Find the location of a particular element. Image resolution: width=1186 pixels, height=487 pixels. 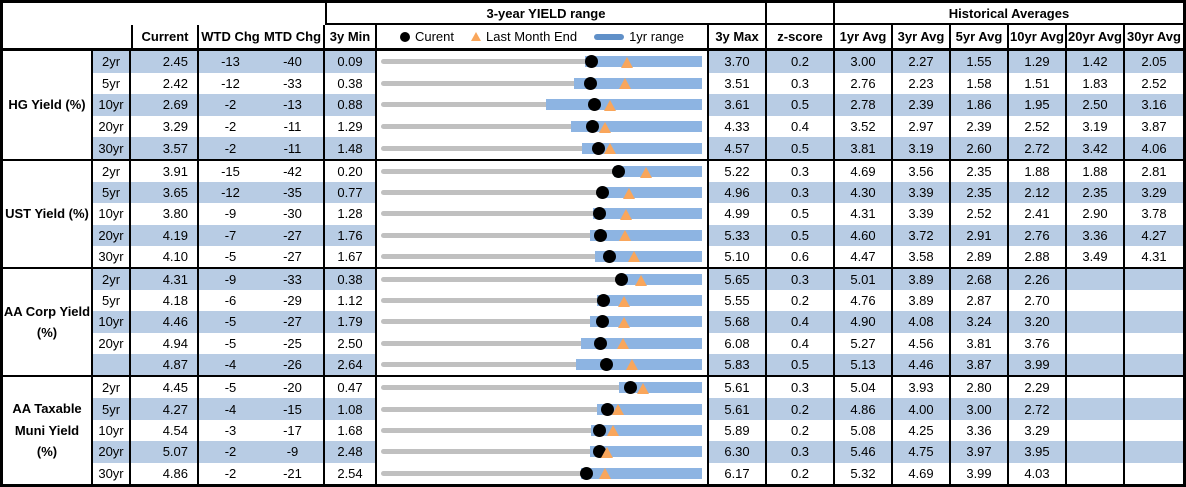

cell-avg-3yr: 4.00 is located at coordinates (922, 409).